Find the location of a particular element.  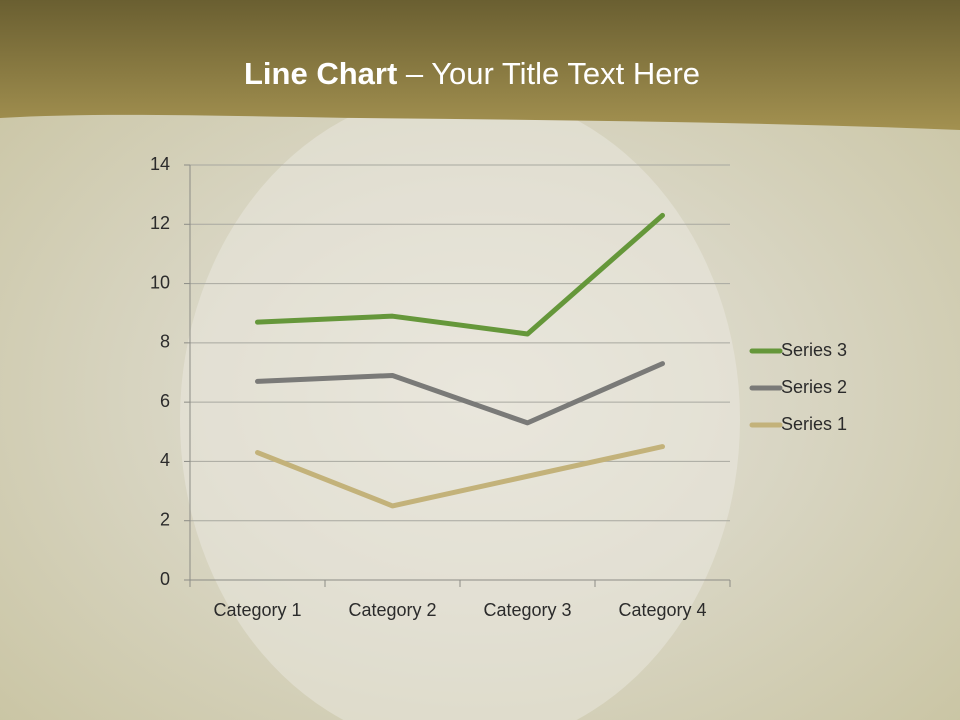

y-tick-label: 6 is located at coordinates (165, 401).